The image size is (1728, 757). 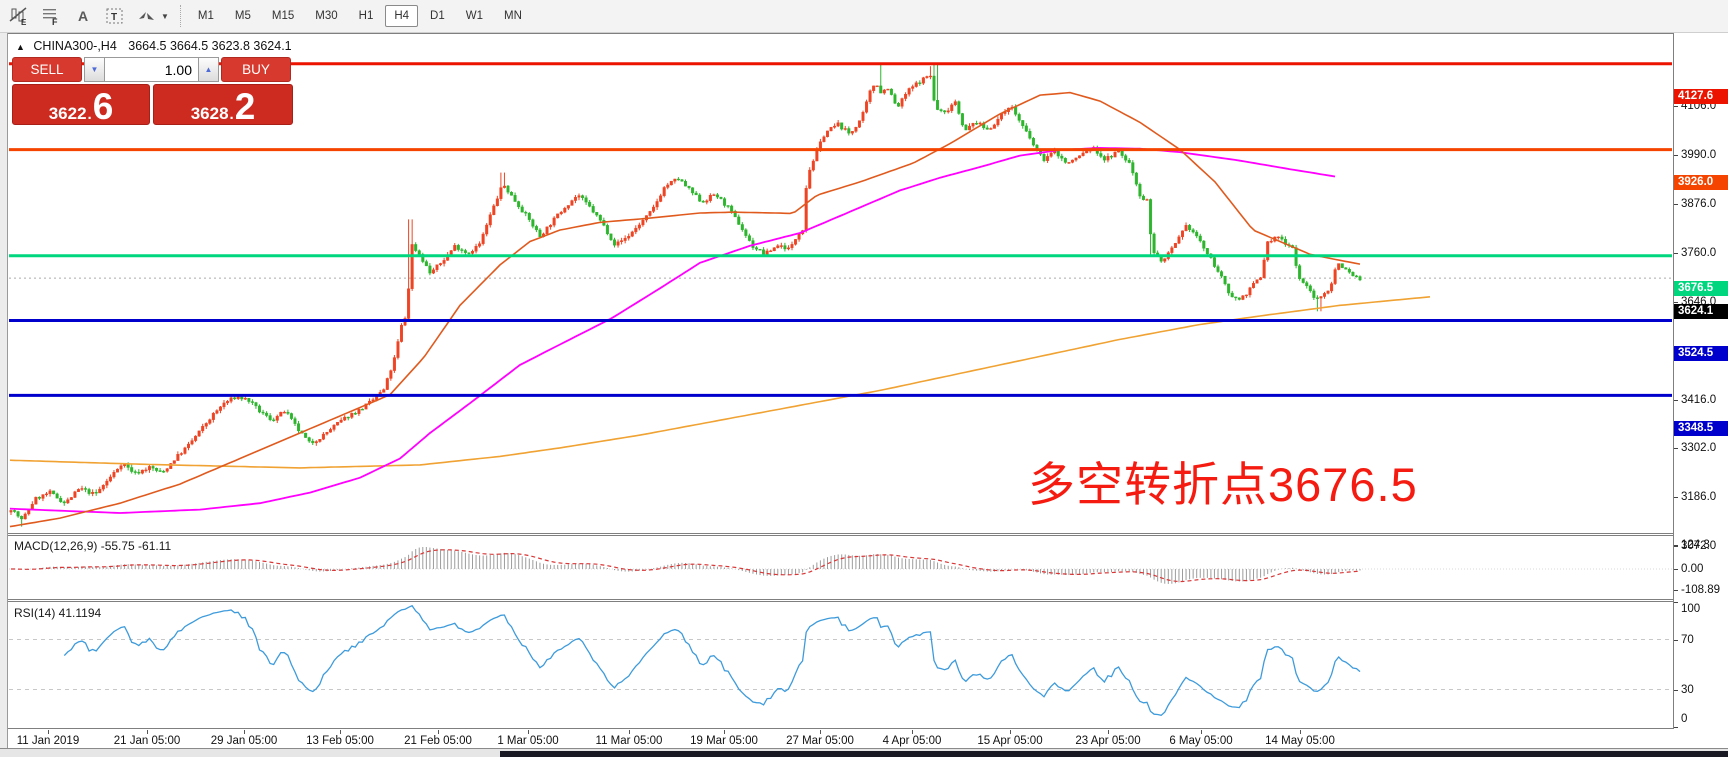 I want to click on x-axis-label: 1 Mar 05:00, so click(x=528, y=741).